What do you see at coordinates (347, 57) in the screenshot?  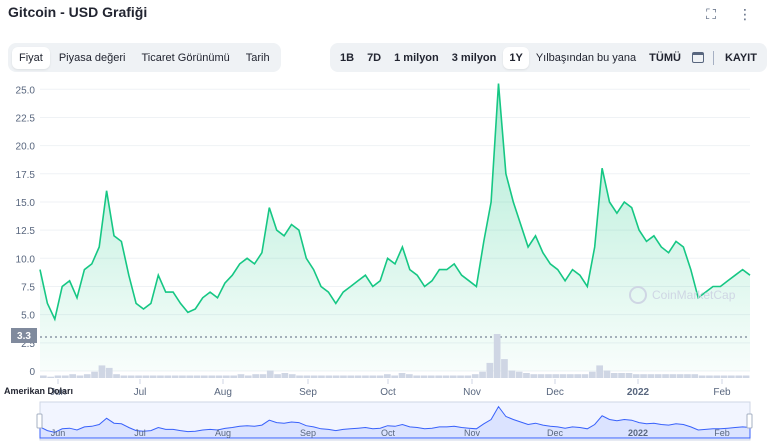 I see `range-1d: 1B` at bounding box center [347, 57].